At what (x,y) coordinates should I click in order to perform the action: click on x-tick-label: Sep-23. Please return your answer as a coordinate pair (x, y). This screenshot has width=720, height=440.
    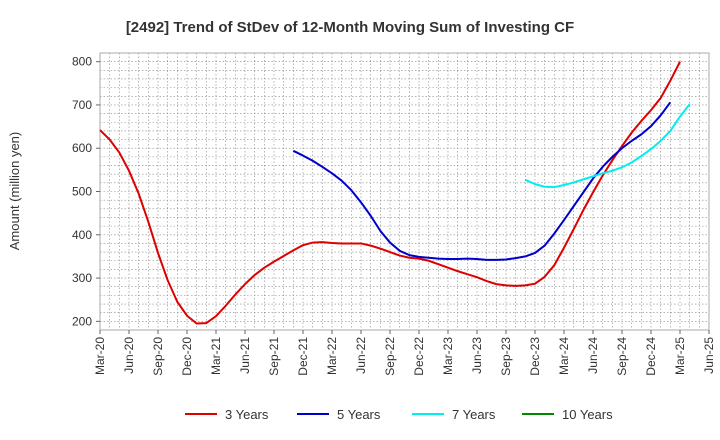
    Looking at the image, I should click on (506, 356).